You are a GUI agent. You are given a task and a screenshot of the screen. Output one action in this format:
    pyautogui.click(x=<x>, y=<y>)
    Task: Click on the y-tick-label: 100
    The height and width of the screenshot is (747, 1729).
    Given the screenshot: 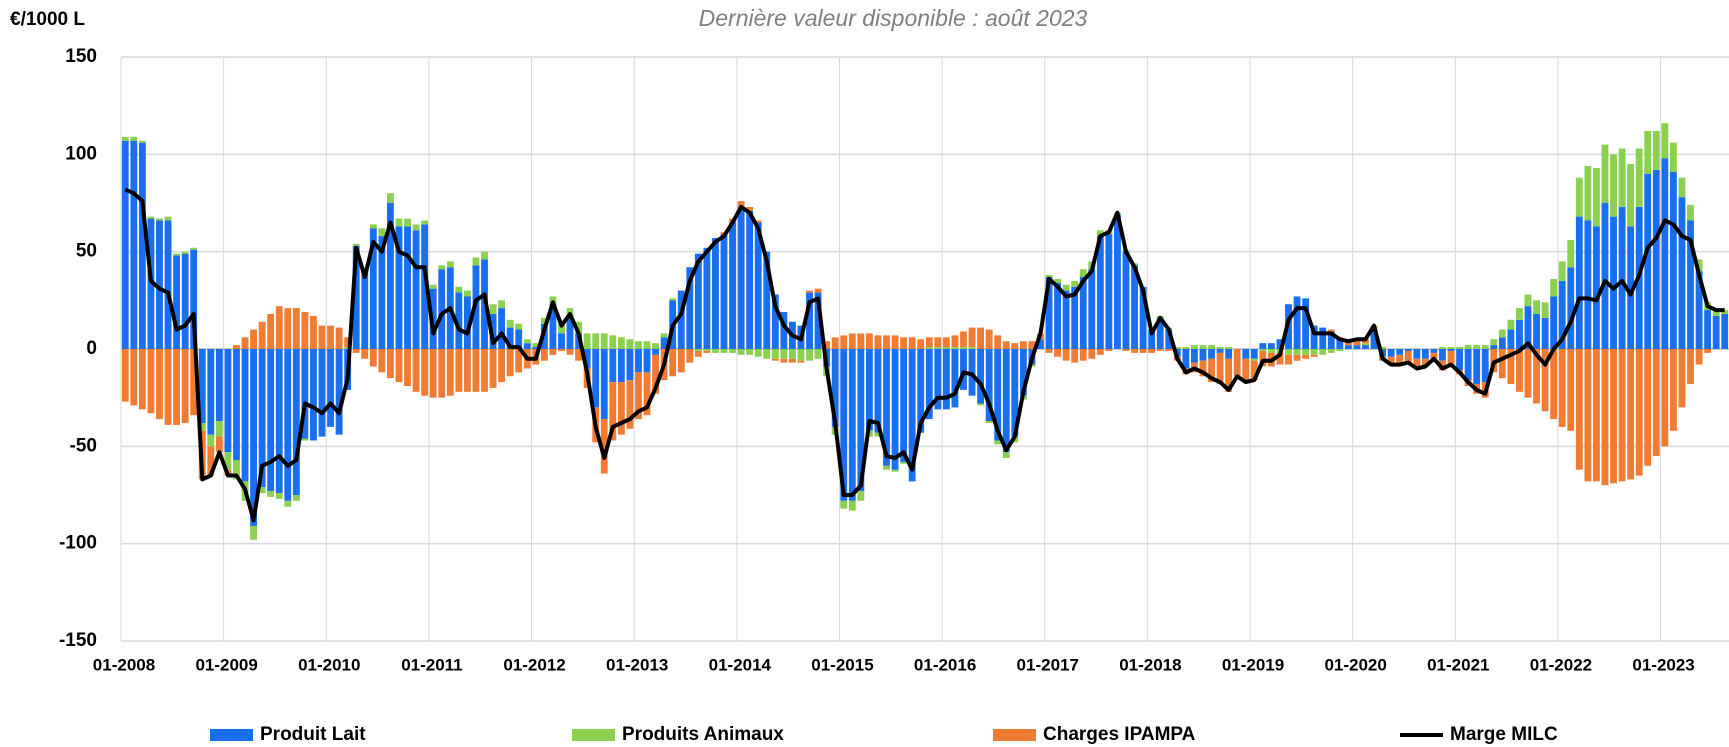 What is the action you would take?
    pyautogui.click(x=81, y=153)
    